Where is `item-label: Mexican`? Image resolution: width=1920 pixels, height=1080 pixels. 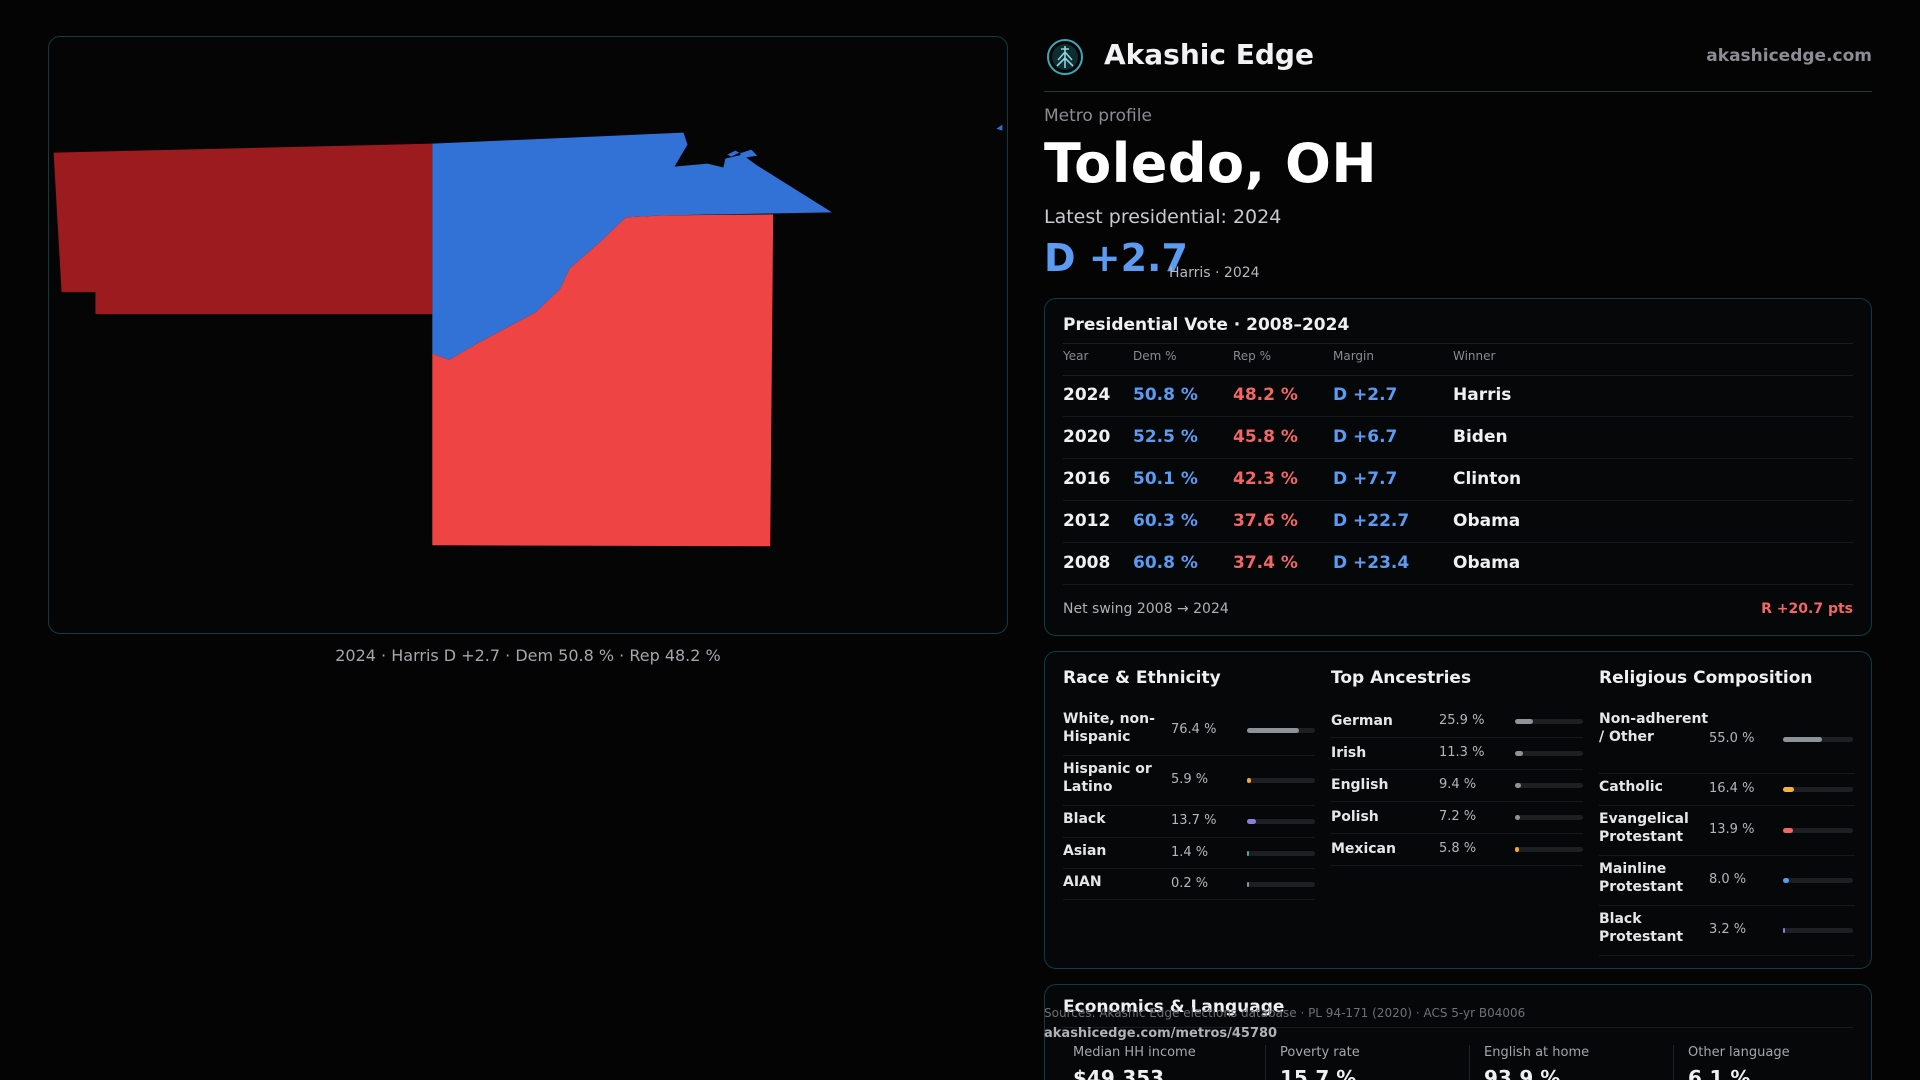
item-label: Mexican is located at coordinates (1363, 849).